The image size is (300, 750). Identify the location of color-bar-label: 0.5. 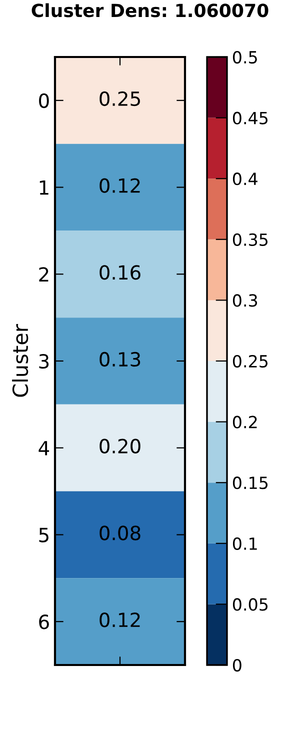
(244, 57).